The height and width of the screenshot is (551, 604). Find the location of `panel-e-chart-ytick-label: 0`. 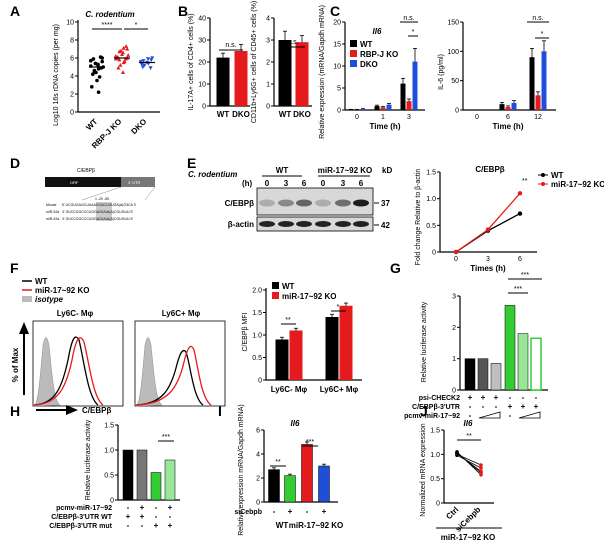

panel-e-chart-ytick-label: 0 is located at coordinates (434, 253).